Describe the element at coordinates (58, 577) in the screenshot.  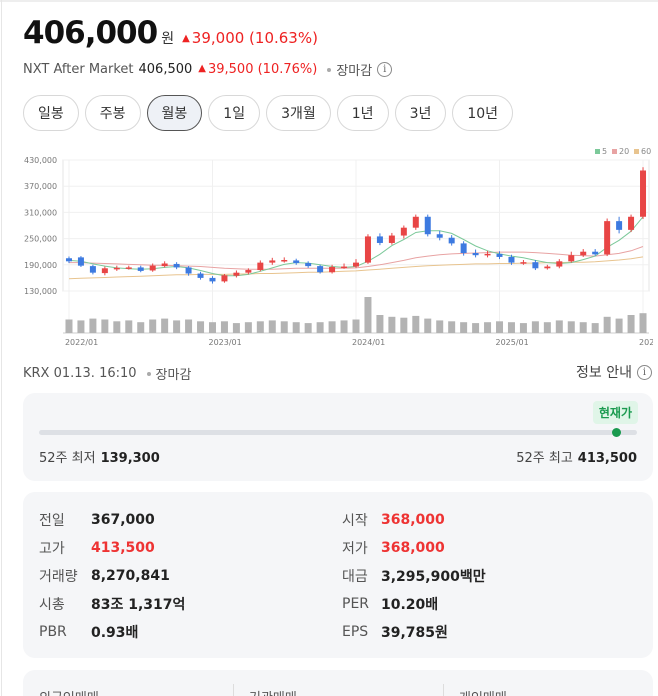
I see `stat-key: 거래량` at that location.